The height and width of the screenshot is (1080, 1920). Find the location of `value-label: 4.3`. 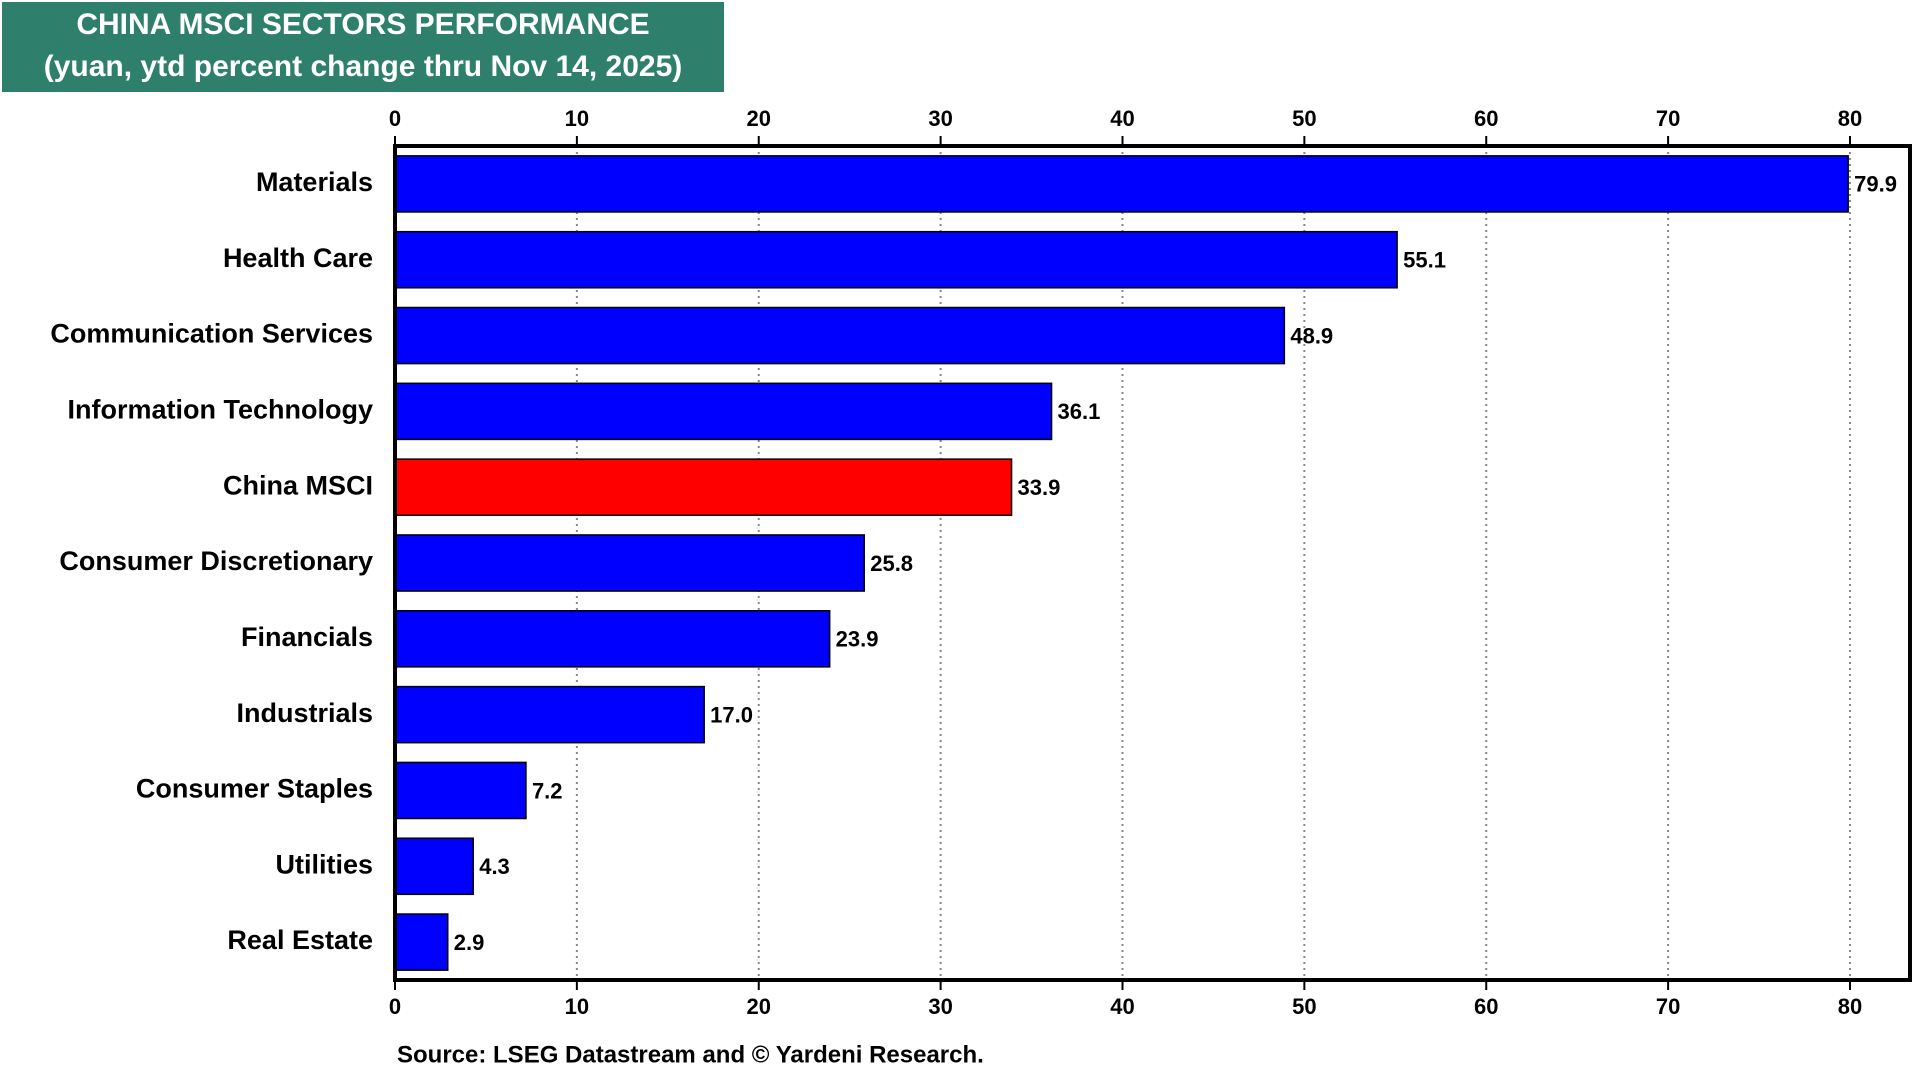

value-label: 4.3 is located at coordinates (494, 866).